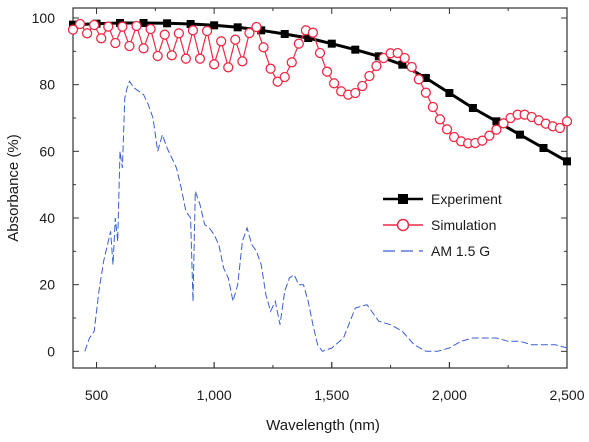  I want to click on legend: Experiment Simulation AM 1.5 G, so click(442, 225).